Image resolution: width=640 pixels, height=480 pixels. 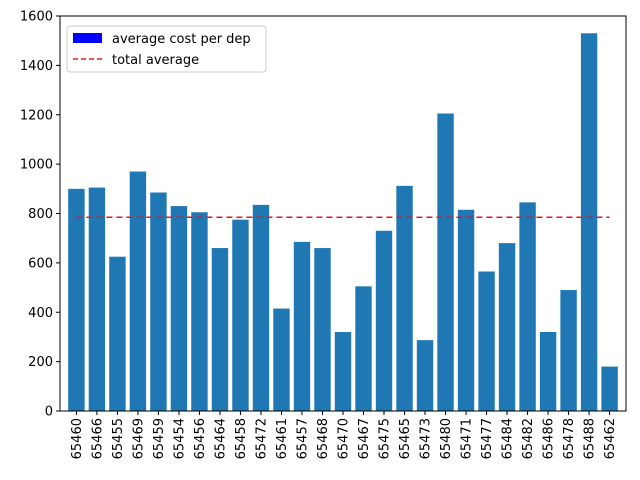 I want to click on x-tick-label-65461: 65461, so click(x=282, y=438).